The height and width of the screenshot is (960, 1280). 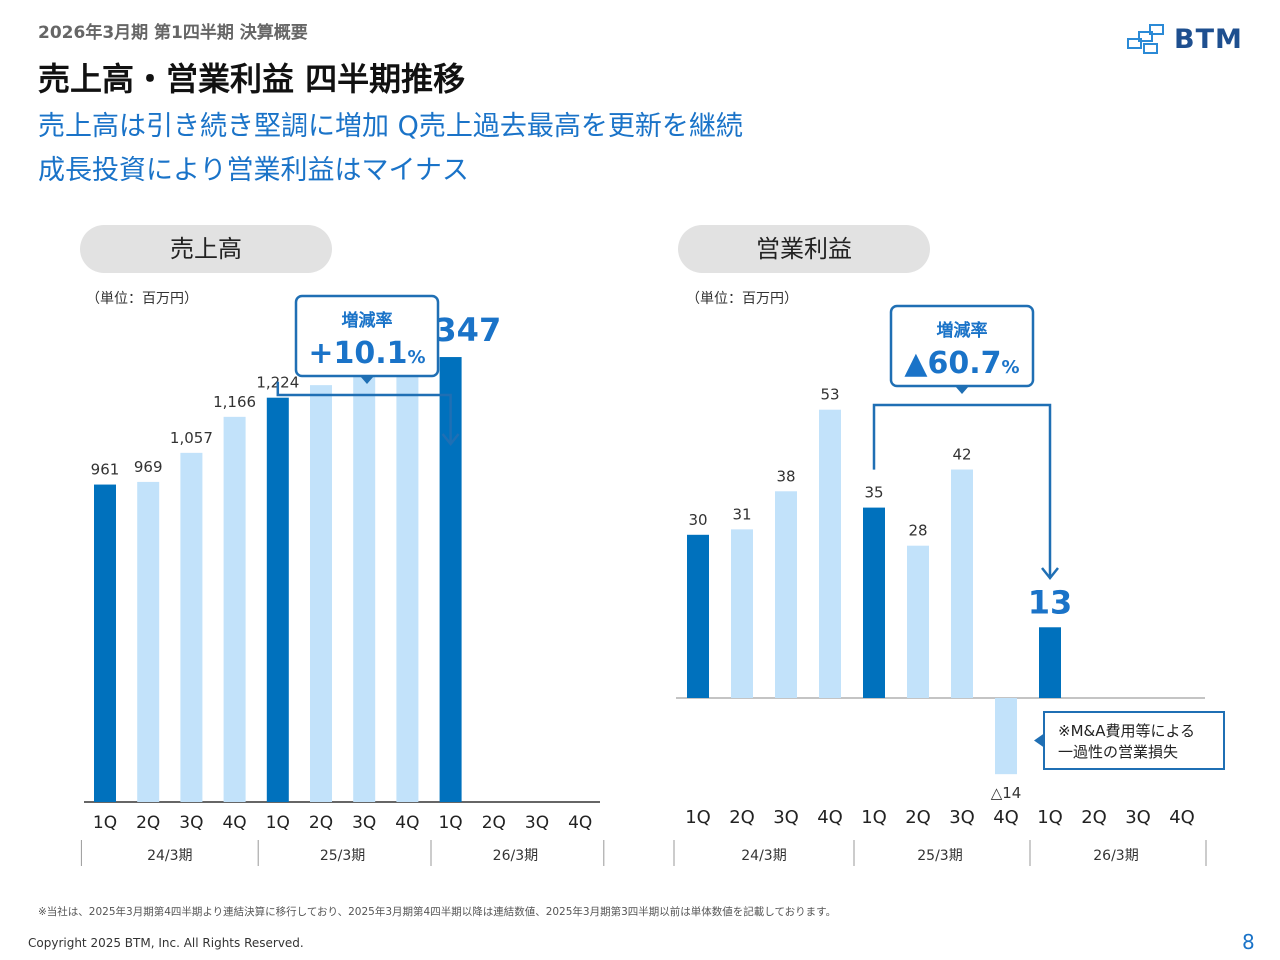 What do you see at coordinates (917, 531) in the screenshot?
I see `data-label: 28` at bounding box center [917, 531].